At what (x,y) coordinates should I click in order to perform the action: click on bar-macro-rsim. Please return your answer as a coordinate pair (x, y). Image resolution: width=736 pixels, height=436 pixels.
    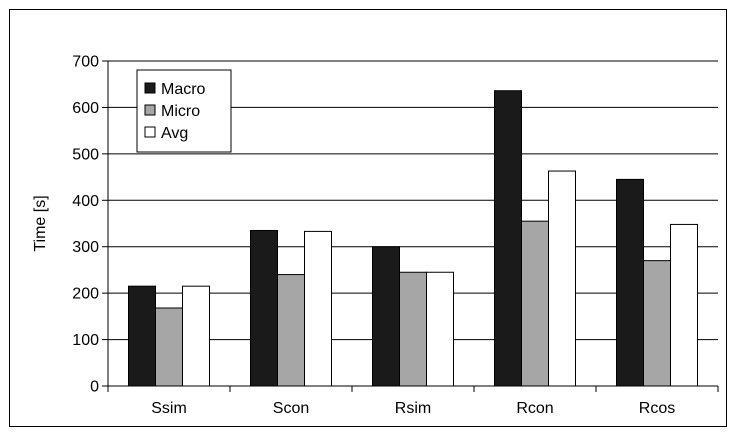
    Looking at the image, I should click on (386, 316).